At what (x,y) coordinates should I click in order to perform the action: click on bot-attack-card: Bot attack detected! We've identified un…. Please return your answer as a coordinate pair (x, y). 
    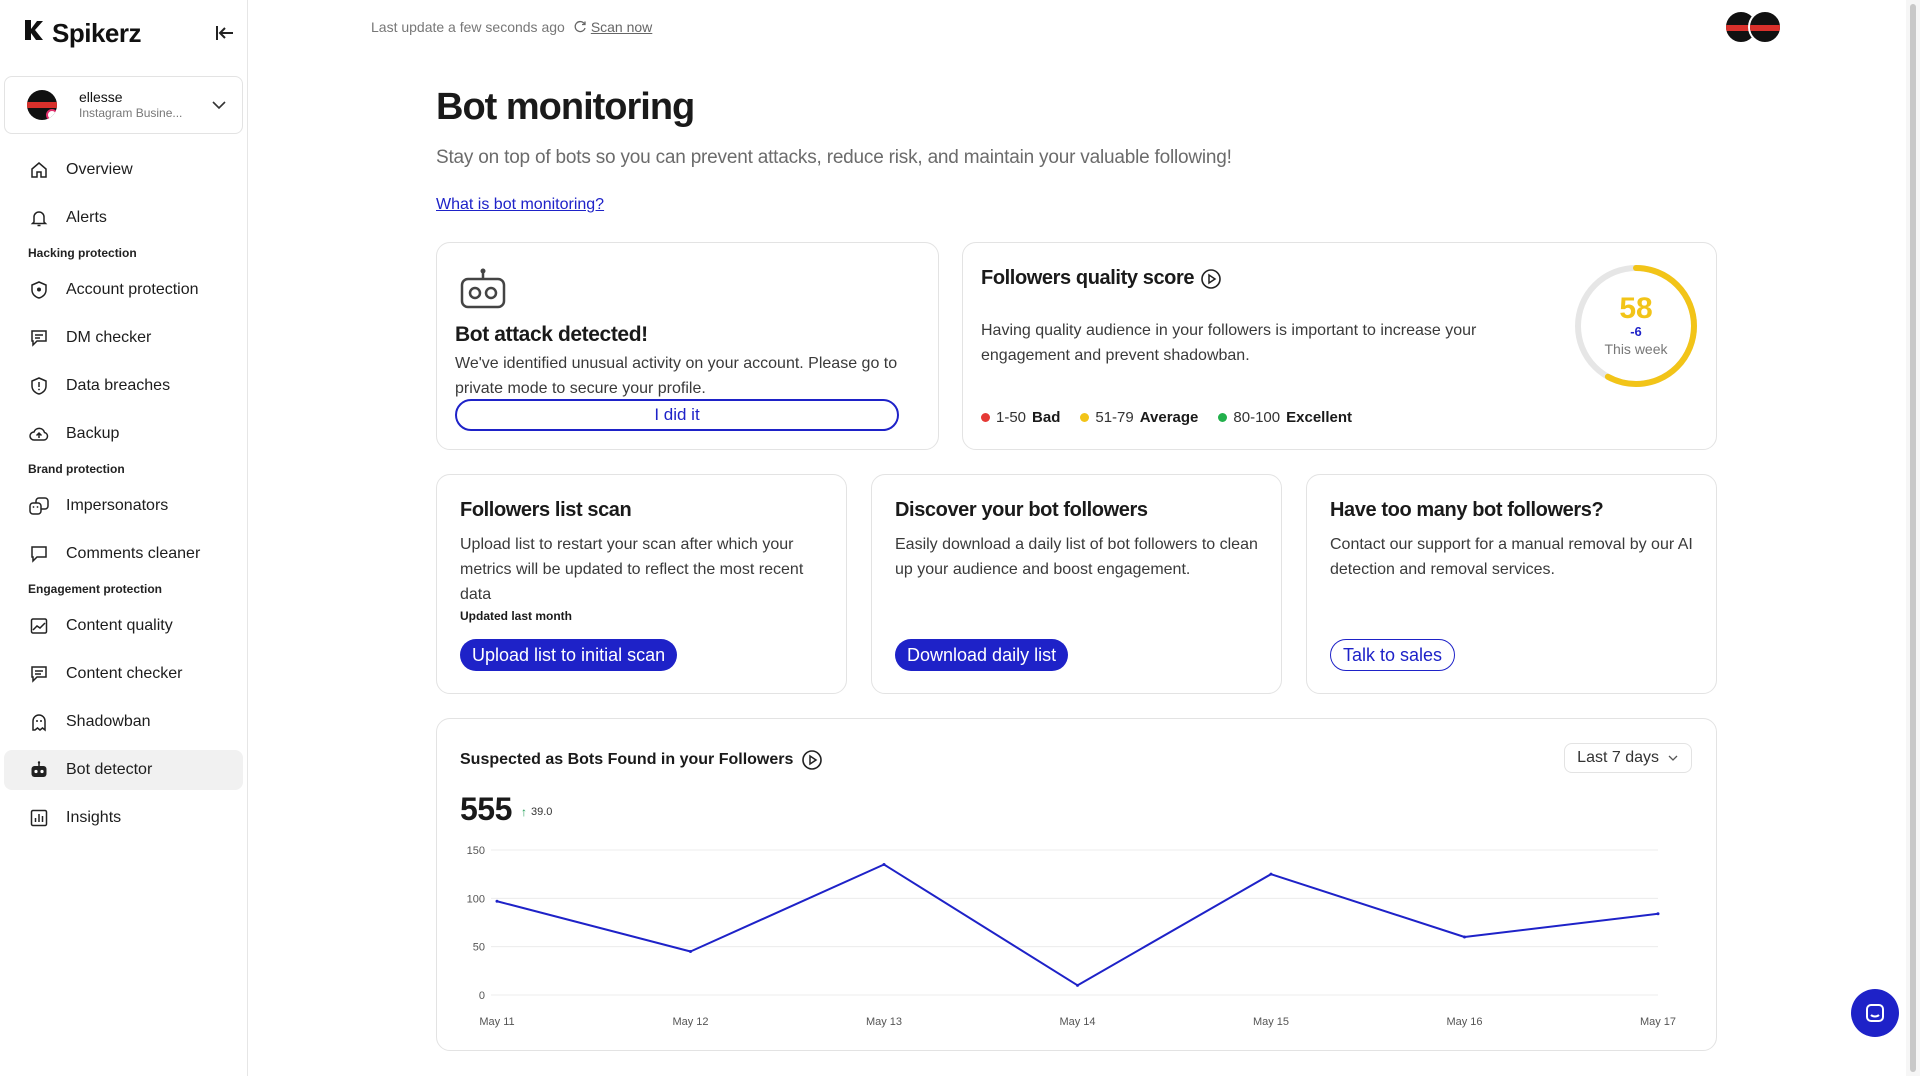
    Looking at the image, I should click on (687, 346).